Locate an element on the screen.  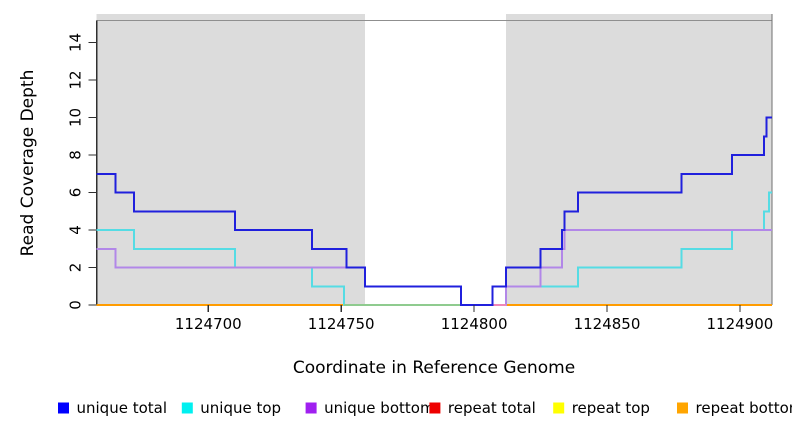
y-tick-label: 0 is located at coordinates (76, 305).